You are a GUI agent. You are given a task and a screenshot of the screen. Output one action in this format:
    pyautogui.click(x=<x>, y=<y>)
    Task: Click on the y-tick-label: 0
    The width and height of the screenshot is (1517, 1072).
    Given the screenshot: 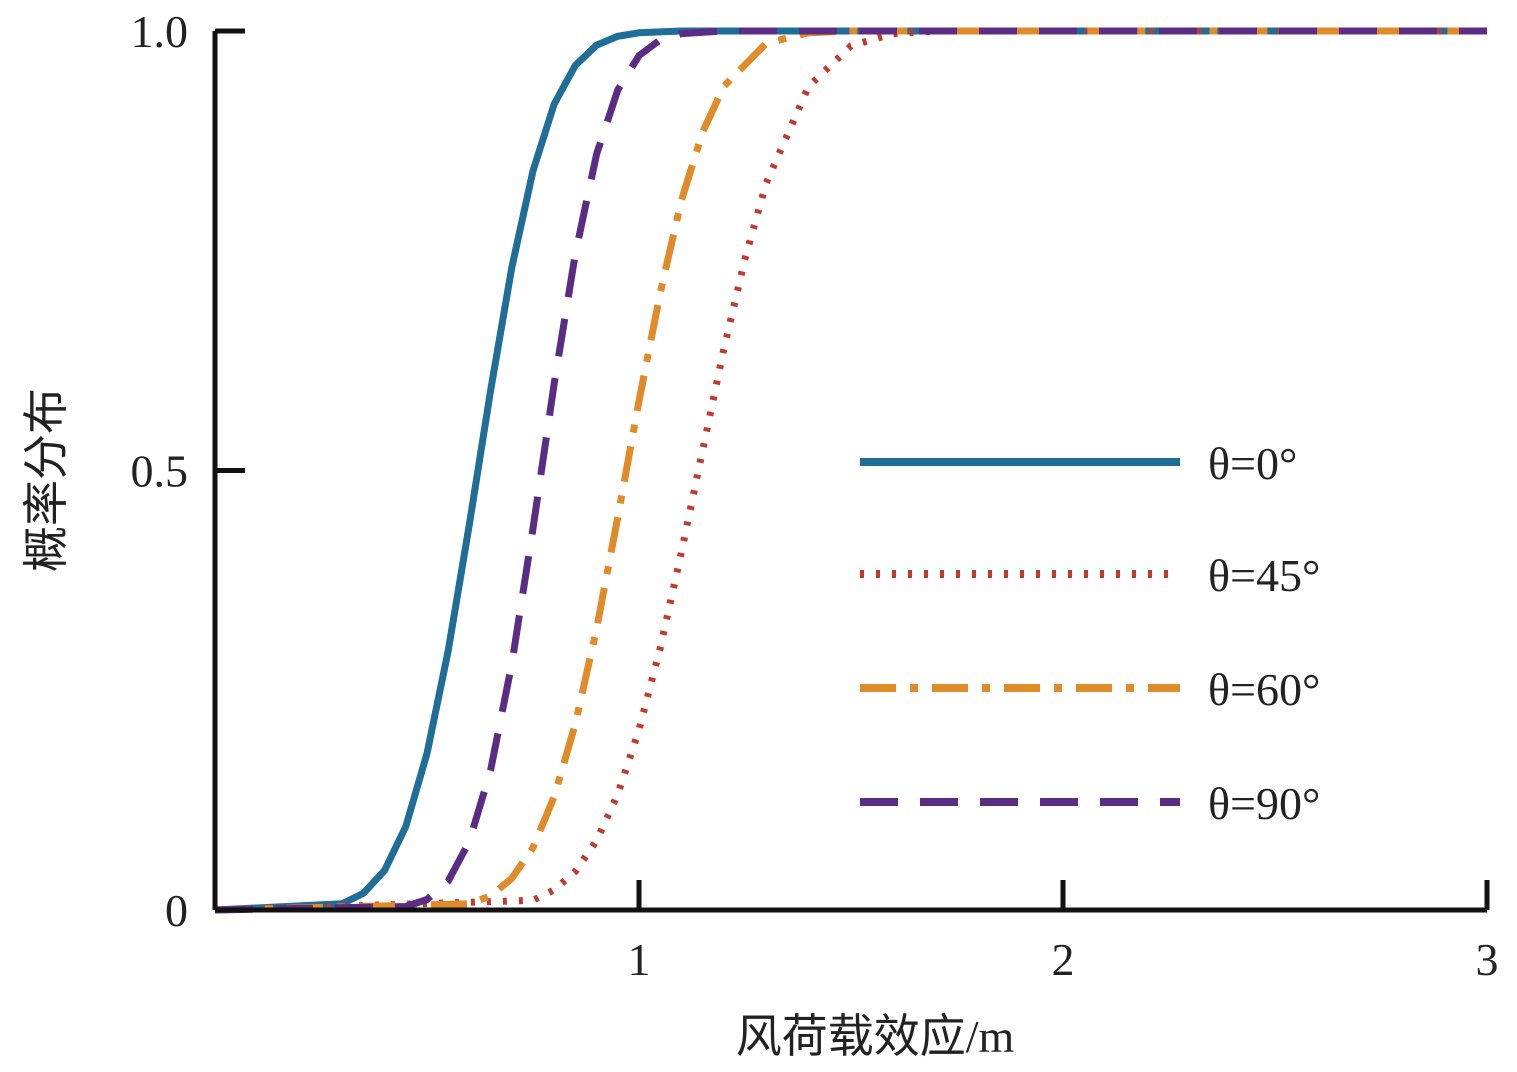 What is the action you would take?
    pyautogui.click(x=176, y=910)
    